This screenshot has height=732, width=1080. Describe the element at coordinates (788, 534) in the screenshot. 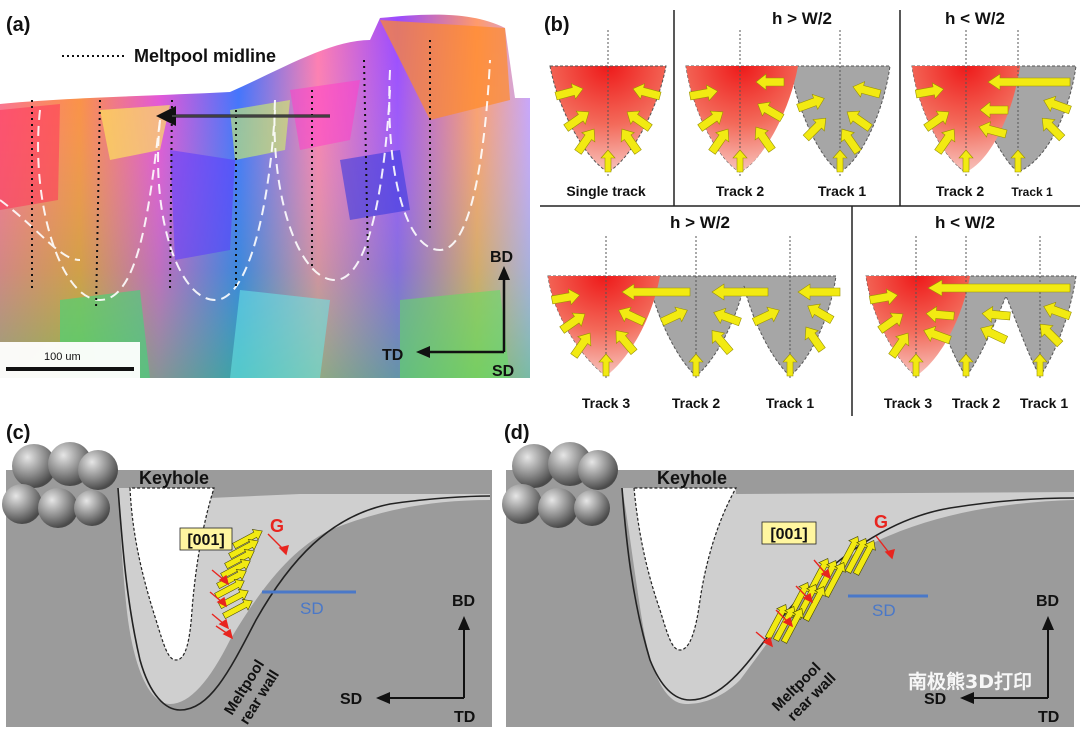

I see `direction-001-label-d: [001]` at that location.